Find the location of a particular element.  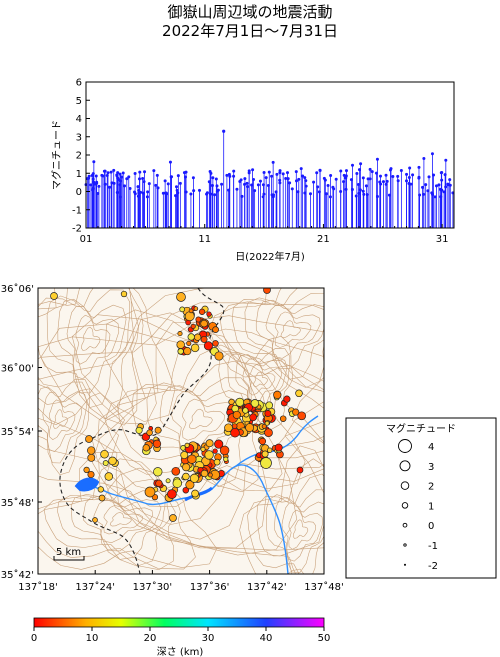

y-tick-label: 4 is located at coordinates (79, 119).